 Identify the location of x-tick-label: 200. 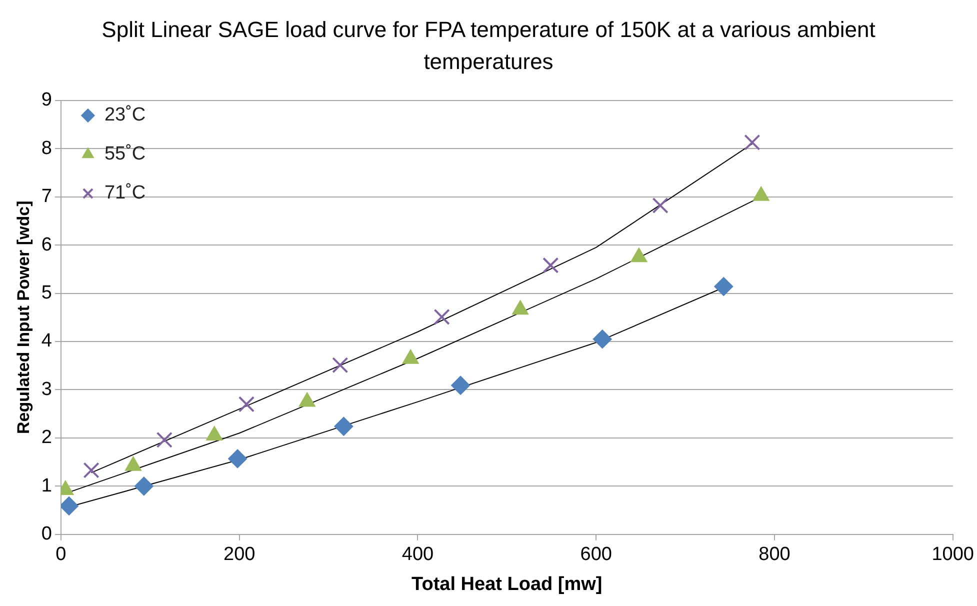
(239, 555).